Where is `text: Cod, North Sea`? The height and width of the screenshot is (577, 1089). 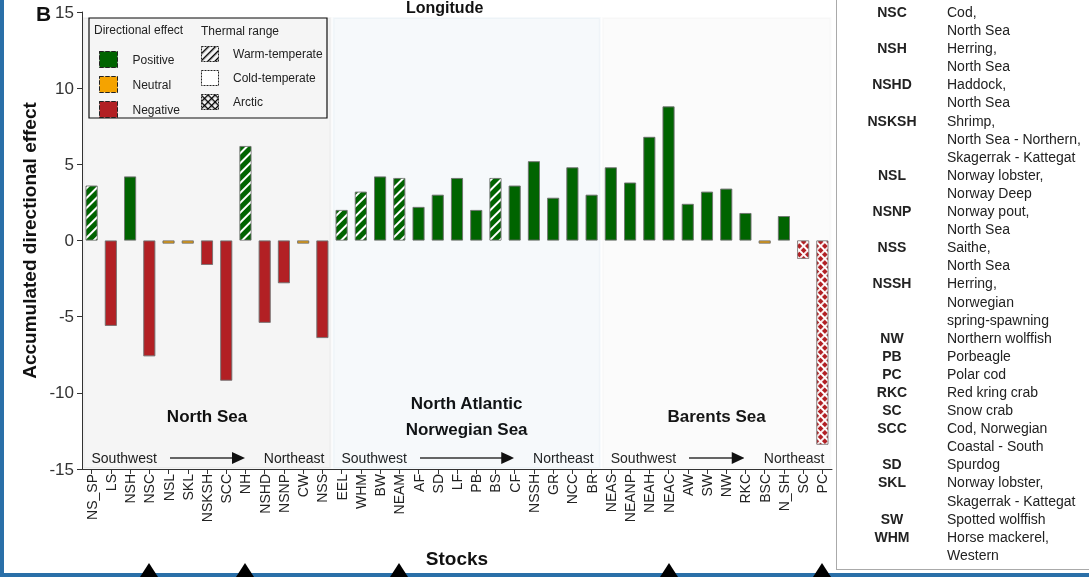 text: Cod, North Sea is located at coordinates (979, 21).